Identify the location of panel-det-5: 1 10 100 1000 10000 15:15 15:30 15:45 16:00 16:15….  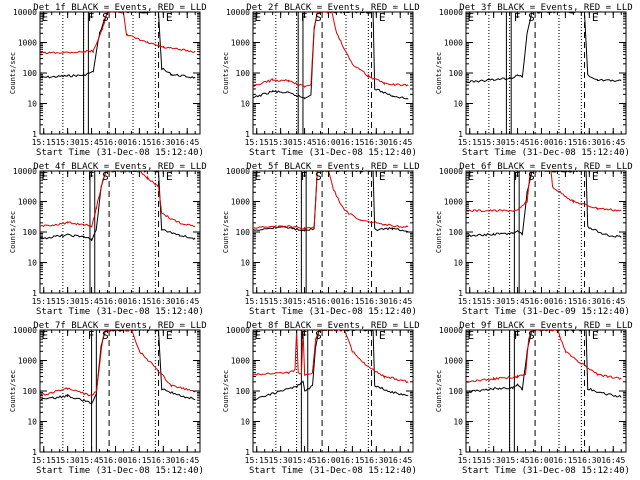
(321, 239).